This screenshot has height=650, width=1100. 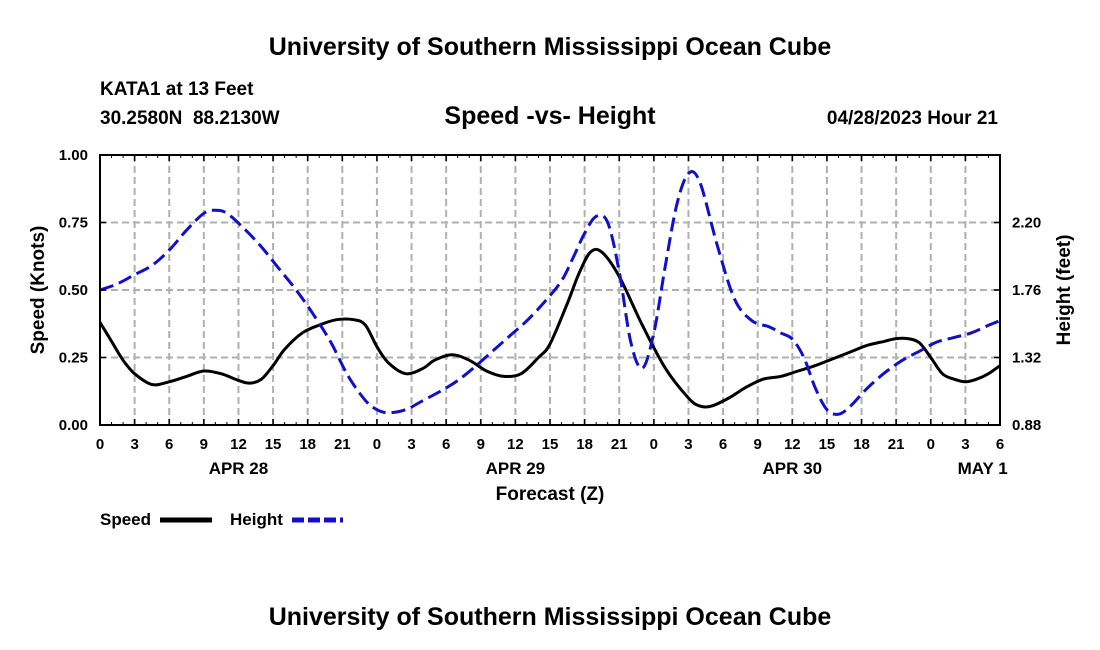 I want to click on y-tick-label: 1.00, so click(x=73, y=155).